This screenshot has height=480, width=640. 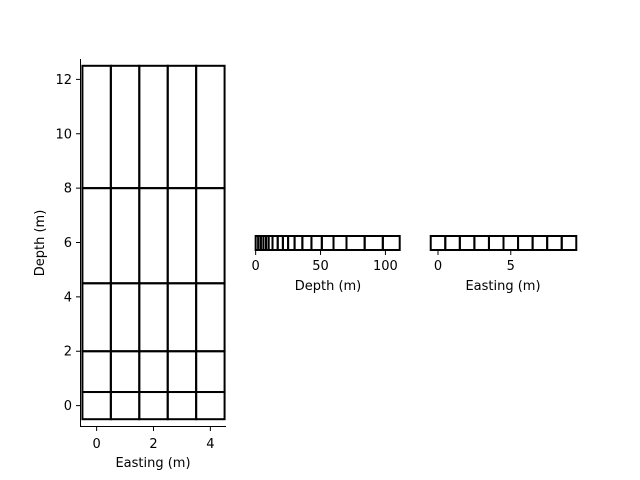 I want to click on y-axis-label: Depth (m), so click(x=40, y=243).